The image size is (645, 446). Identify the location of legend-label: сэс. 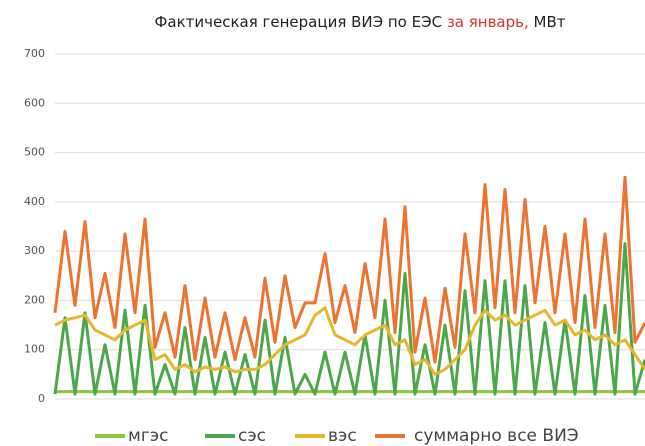
(252, 436).